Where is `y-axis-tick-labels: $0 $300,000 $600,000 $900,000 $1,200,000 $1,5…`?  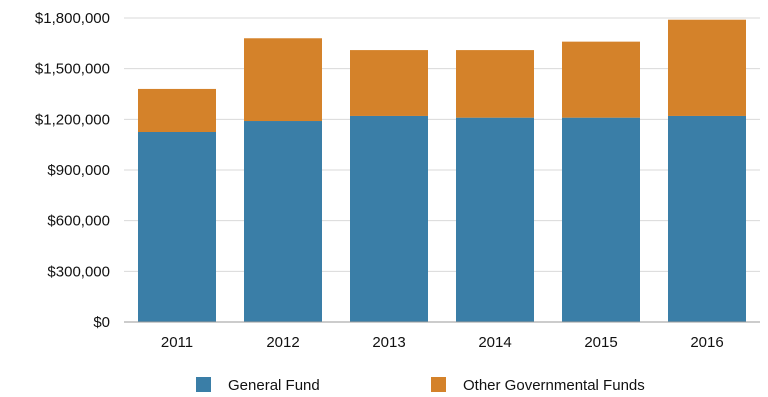
y-axis-tick-labels: $0 $300,000 $600,000 $900,000 $1,200,000 $1,5… is located at coordinates (72, 170).